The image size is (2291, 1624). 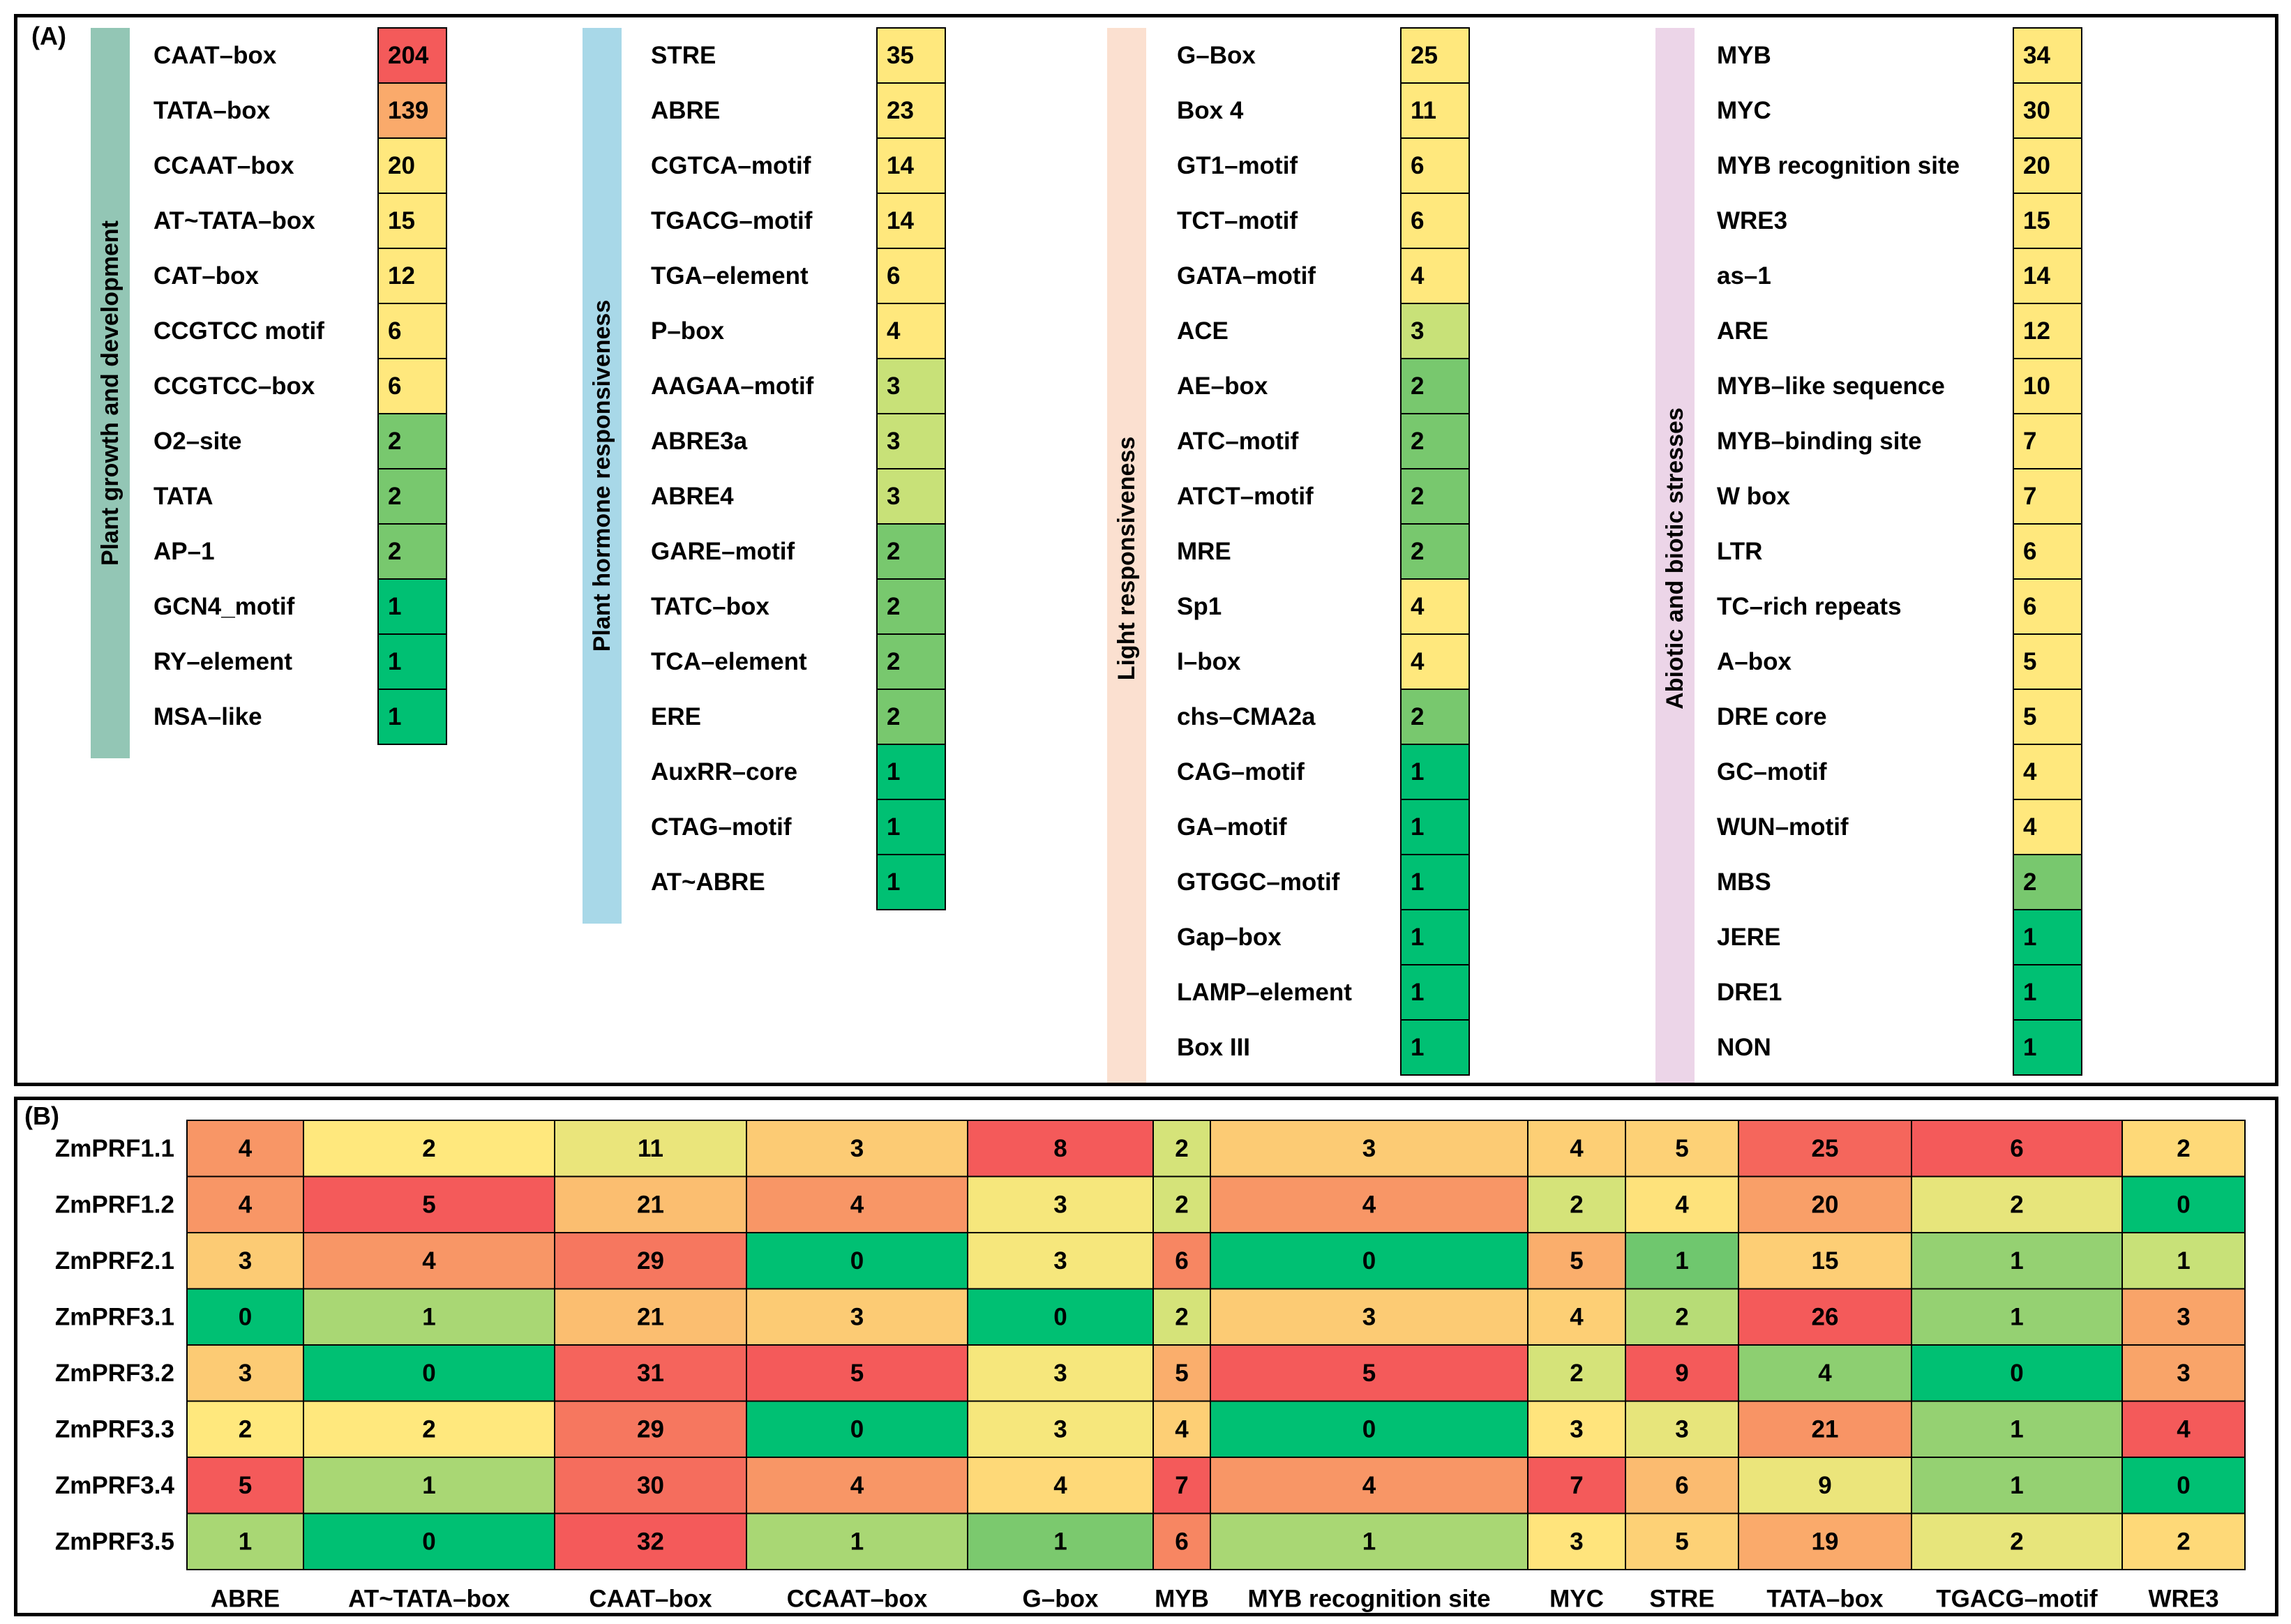 What do you see at coordinates (1754, 496) in the screenshot?
I see `element-label: W box` at bounding box center [1754, 496].